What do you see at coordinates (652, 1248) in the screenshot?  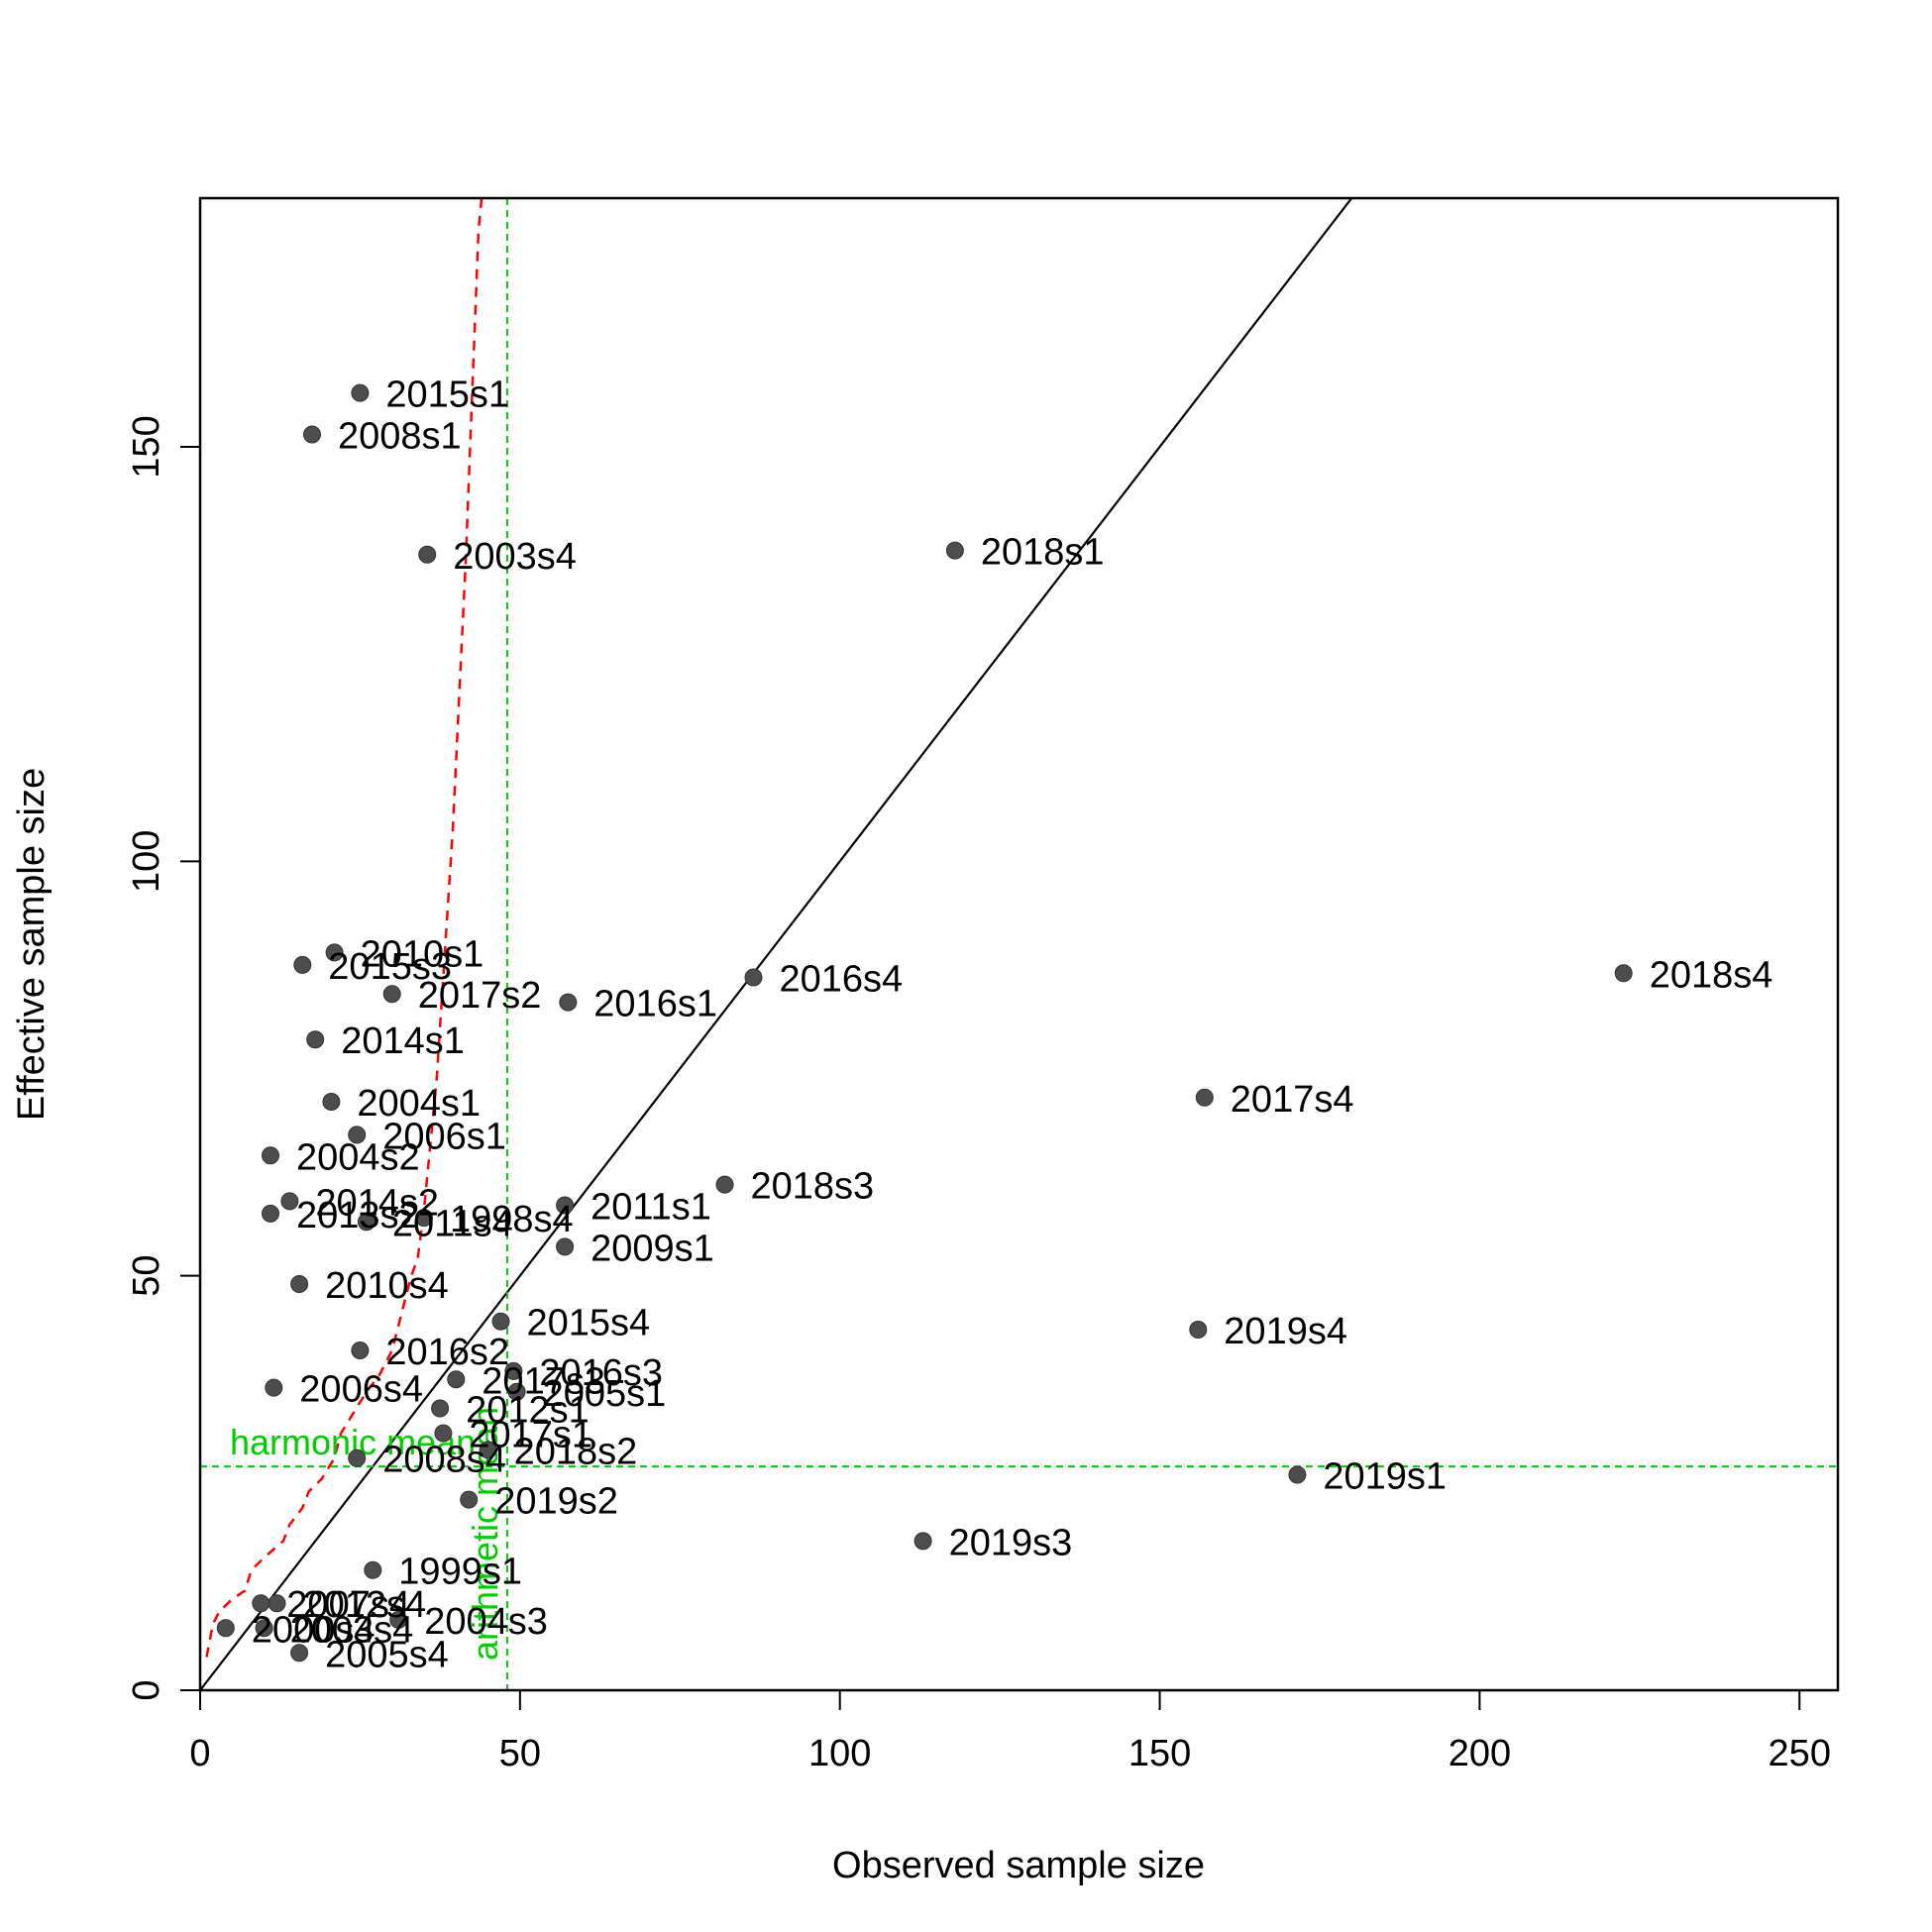 I see `point-label: 2009s1` at bounding box center [652, 1248].